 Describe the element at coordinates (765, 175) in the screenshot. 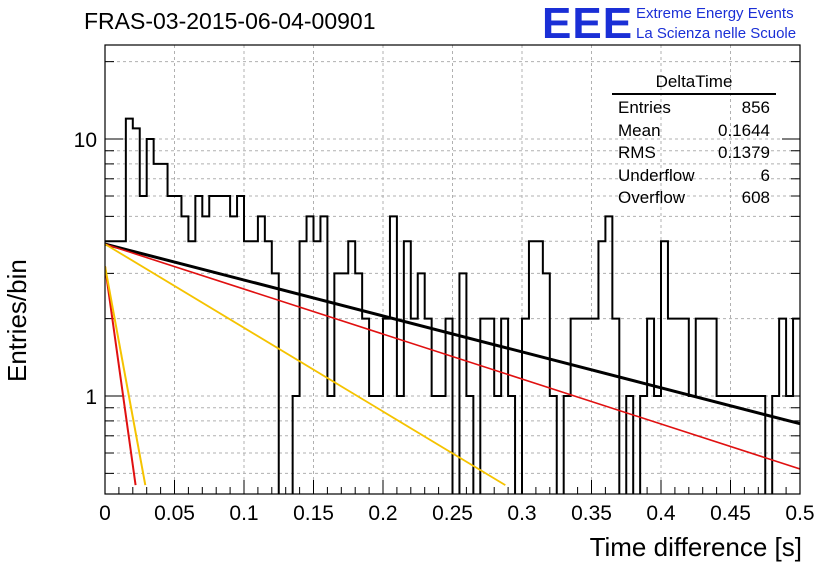

I see `stats-value: 6` at that location.